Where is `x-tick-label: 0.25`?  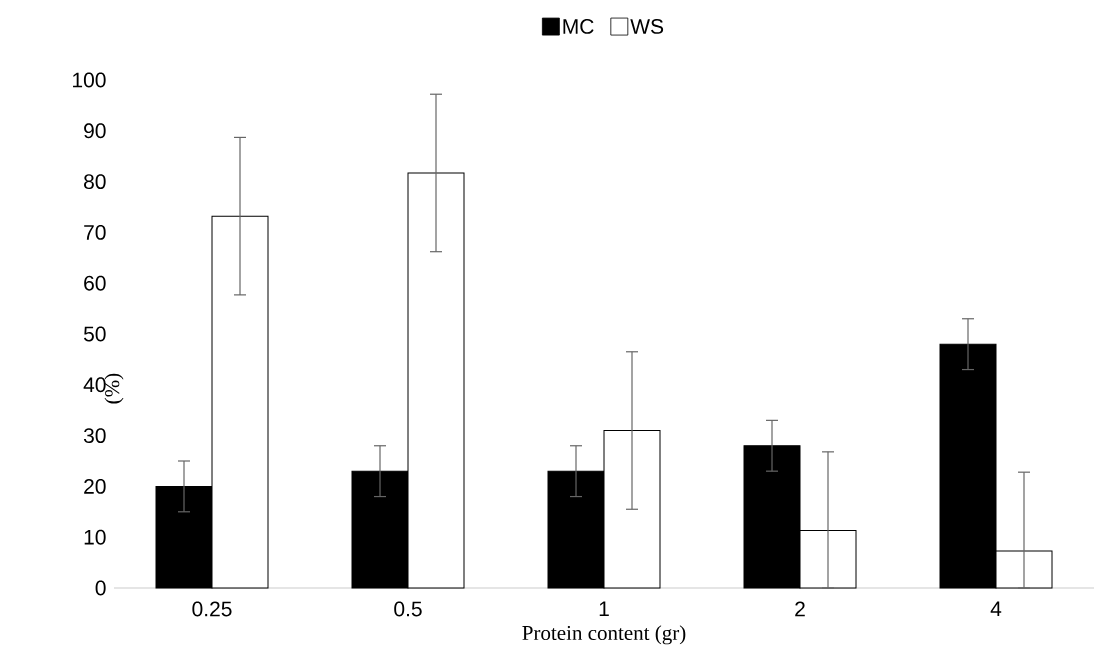
x-tick-label: 0.25 is located at coordinates (212, 609).